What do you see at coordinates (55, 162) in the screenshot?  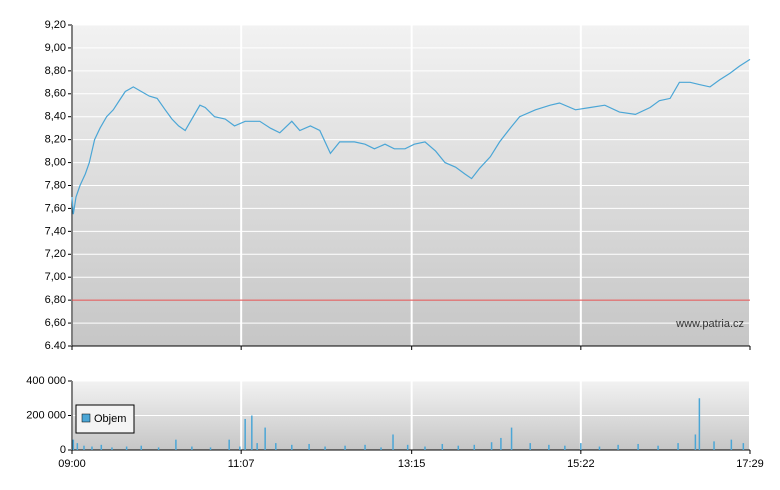 I see `y-tick-label: 8,00` at bounding box center [55, 162].